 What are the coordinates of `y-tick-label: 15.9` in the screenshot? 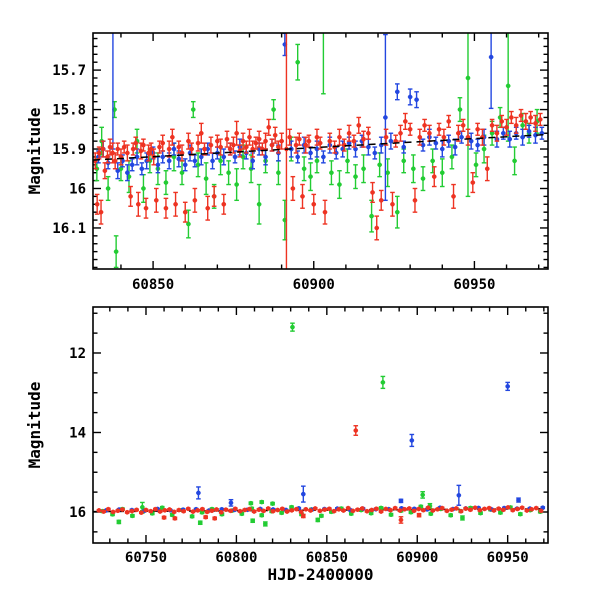 It's located at (69, 150).